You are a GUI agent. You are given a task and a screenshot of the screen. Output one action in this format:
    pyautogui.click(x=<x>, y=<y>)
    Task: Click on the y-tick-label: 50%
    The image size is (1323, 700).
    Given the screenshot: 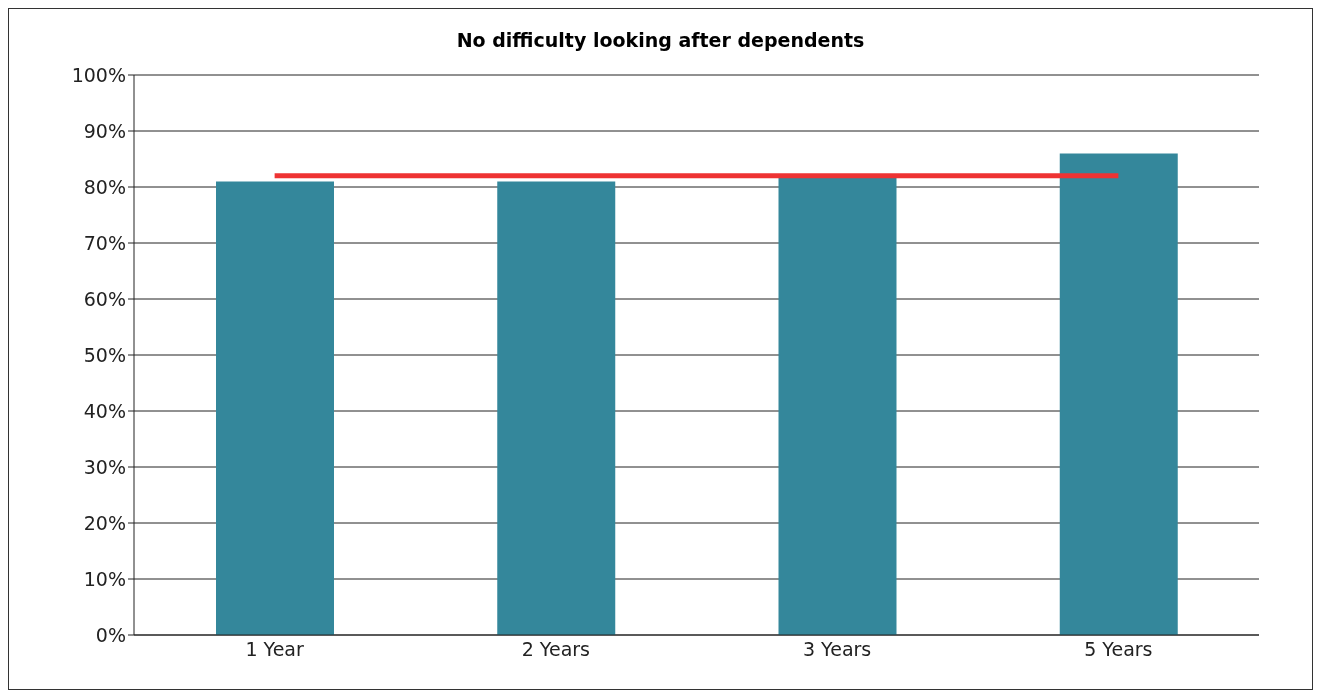 What is the action you would take?
    pyautogui.click(x=104, y=354)
    